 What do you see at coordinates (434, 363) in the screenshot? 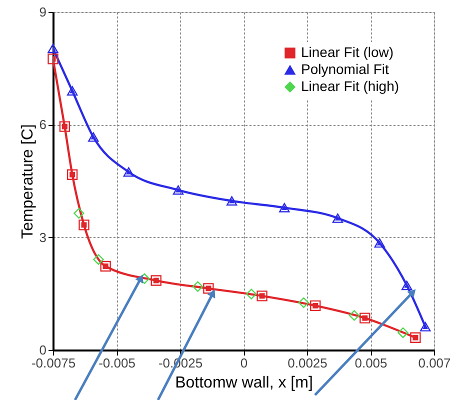
I see `x-tick-label: 0.007` at bounding box center [434, 363].